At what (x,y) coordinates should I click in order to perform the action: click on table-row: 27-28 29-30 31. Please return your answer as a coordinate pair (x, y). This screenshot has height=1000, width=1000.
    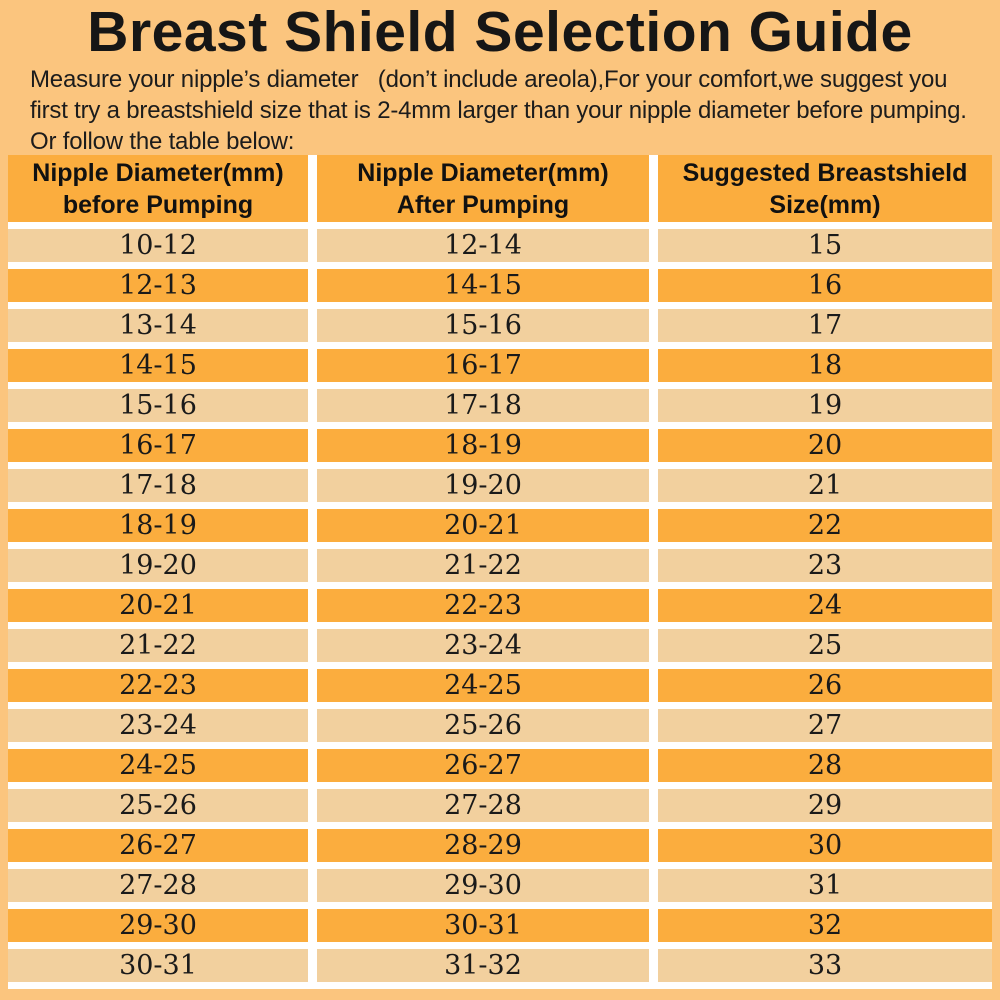
    Looking at the image, I should click on (500, 885).